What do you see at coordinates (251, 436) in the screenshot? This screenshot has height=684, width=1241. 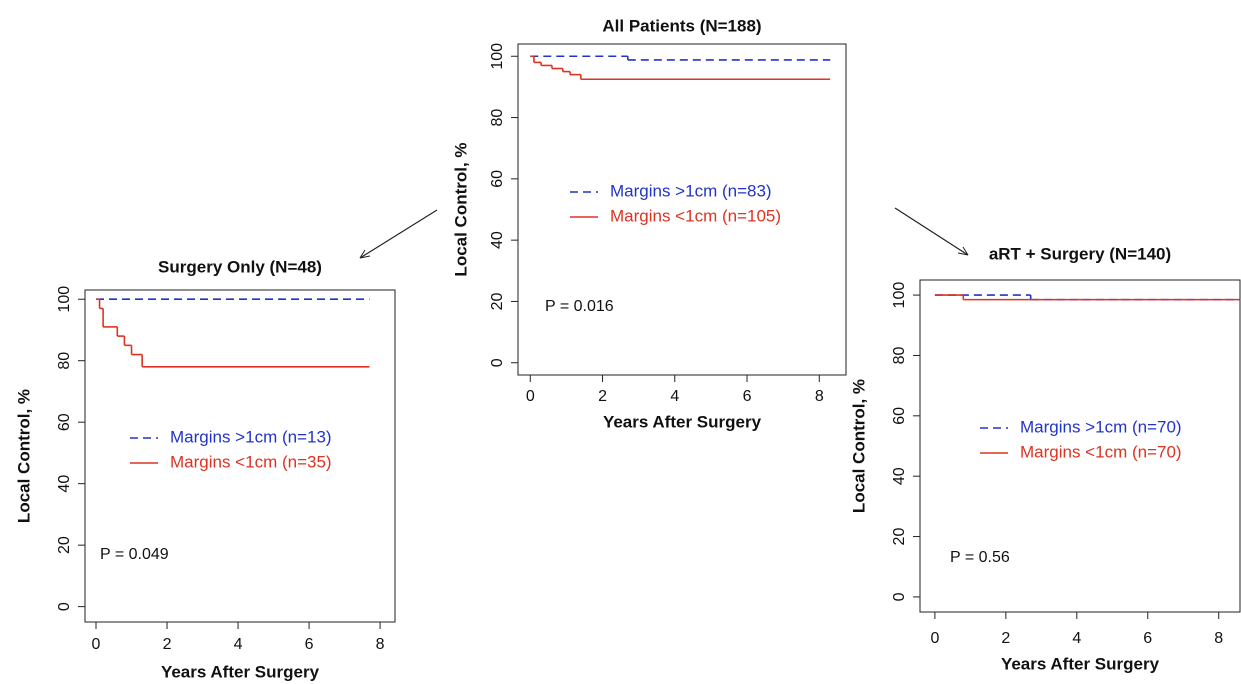 I see `legend-label: Margins >1cm (n=13)` at bounding box center [251, 436].